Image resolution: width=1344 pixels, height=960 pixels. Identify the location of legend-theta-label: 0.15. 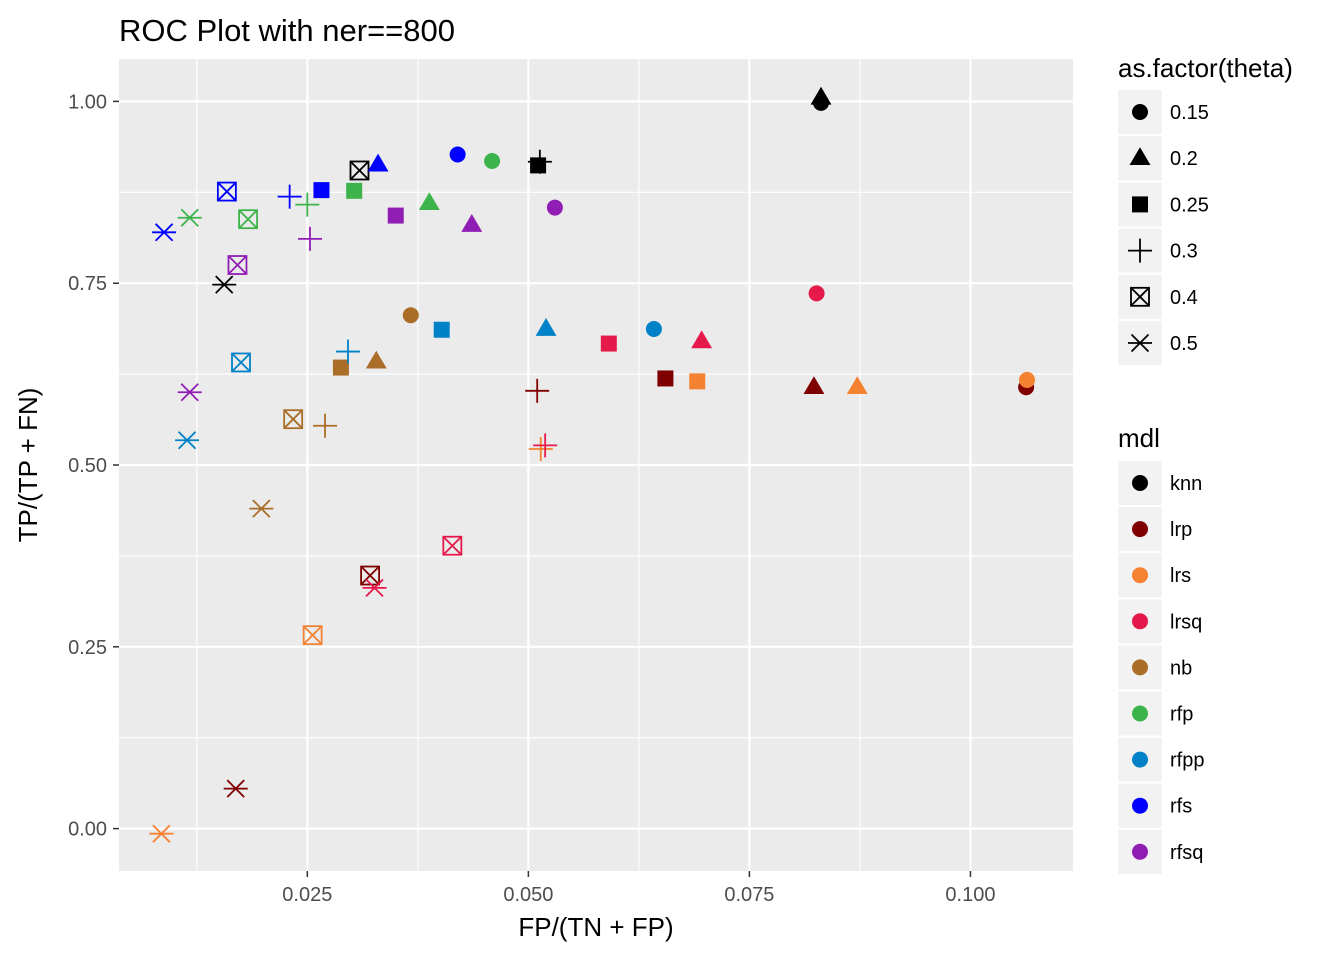
(1189, 113).